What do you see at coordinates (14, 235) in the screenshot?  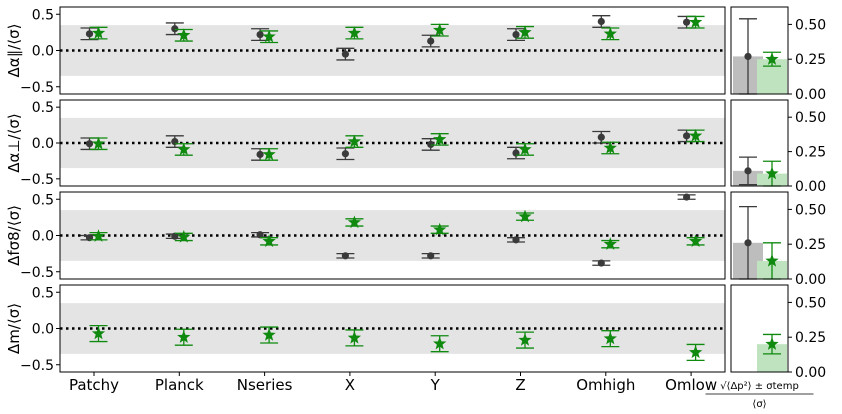 I see `y-axis-label: Δfσ8/⟨σ⟩` at bounding box center [14, 235].